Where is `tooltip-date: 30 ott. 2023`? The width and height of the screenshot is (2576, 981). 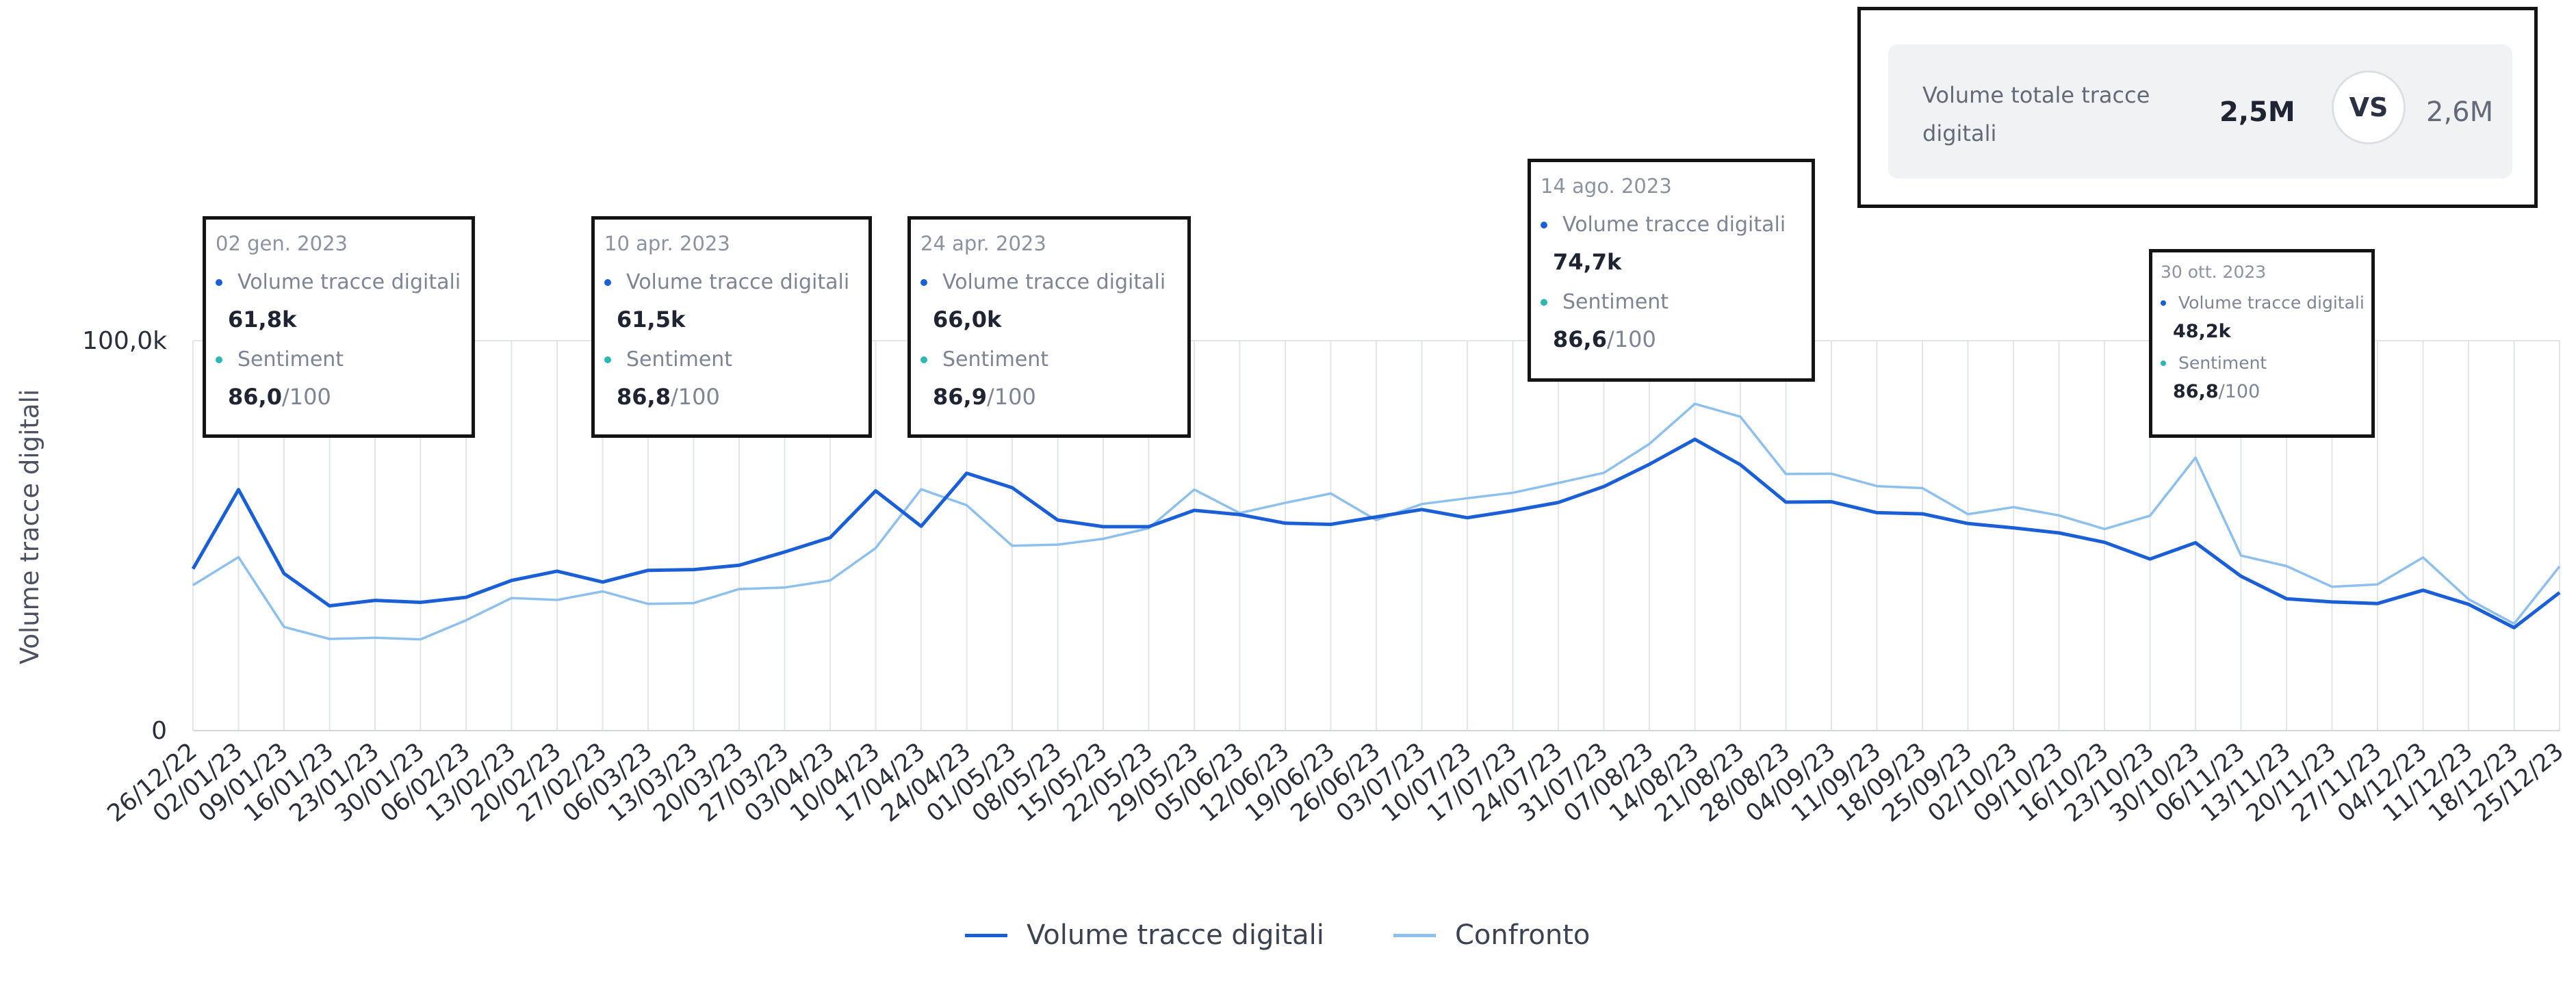
tooltip-date: 30 ott. 2023 is located at coordinates (2214, 272).